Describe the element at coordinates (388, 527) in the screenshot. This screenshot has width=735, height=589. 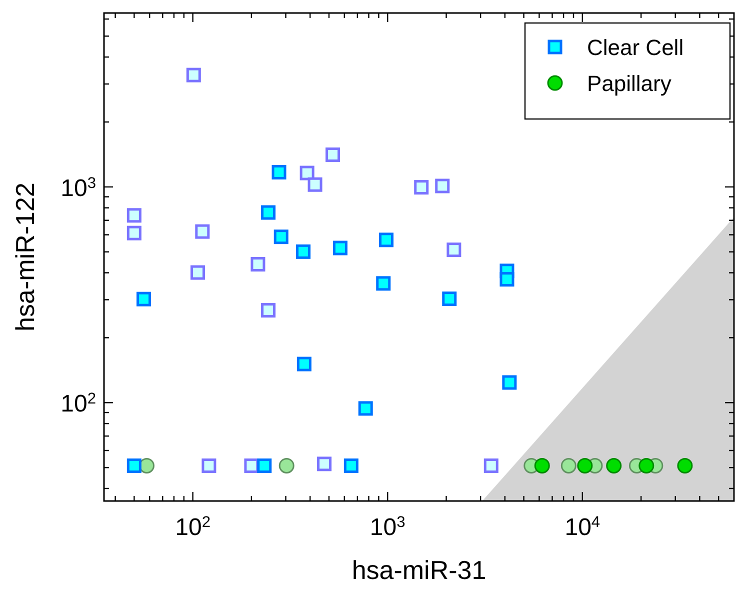
I see `x-tick-label: 10$^{3}$` at that location.